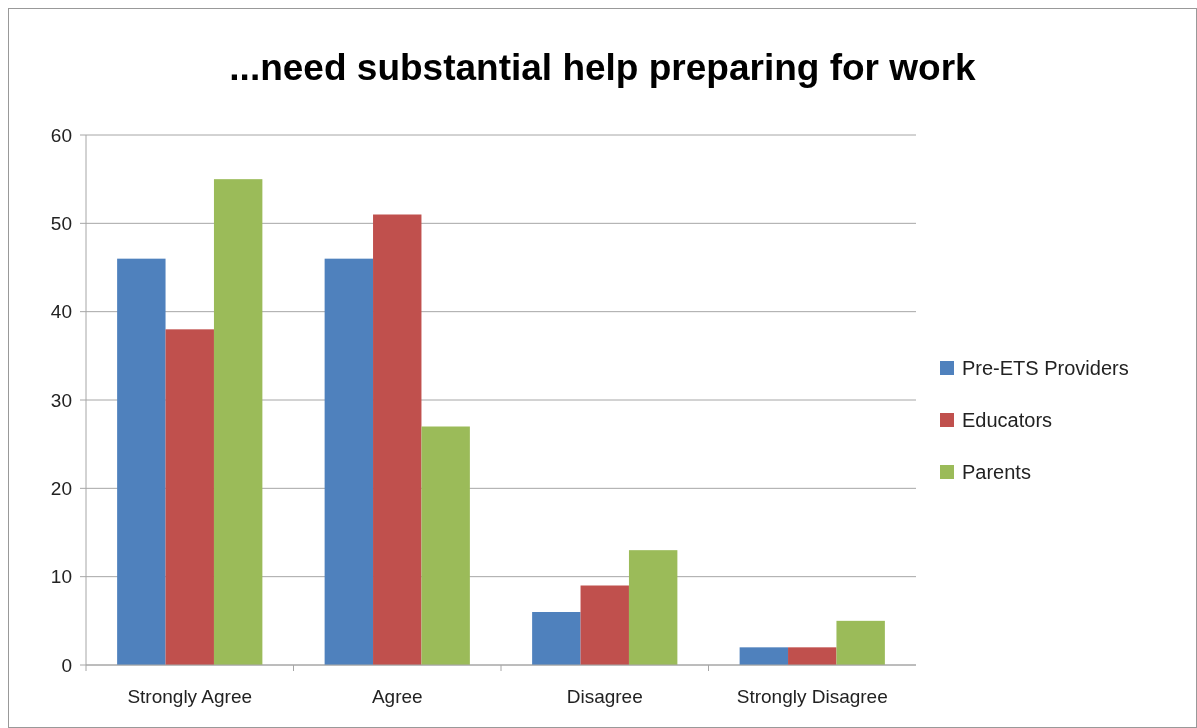 The width and height of the screenshot is (1197, 728). Describe the element at coordinates (1045, 368) in the screenshot. I see `legend-label: Pre-ETS Providers` at that location.